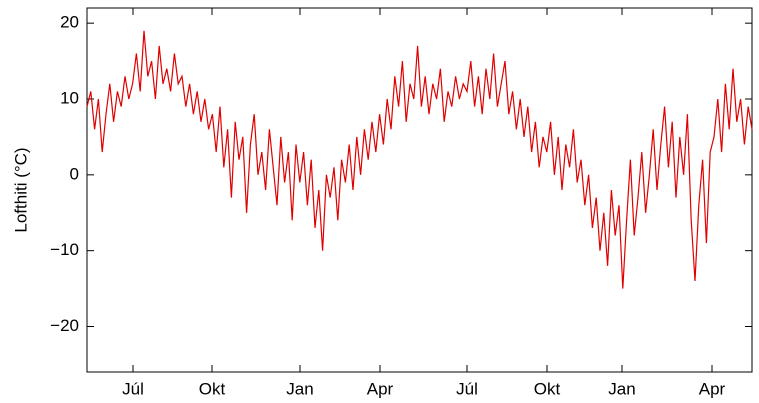  Describe the element at coordinates (74, 173) in the screenshot. I see `y-tick-label: 0` at that location.